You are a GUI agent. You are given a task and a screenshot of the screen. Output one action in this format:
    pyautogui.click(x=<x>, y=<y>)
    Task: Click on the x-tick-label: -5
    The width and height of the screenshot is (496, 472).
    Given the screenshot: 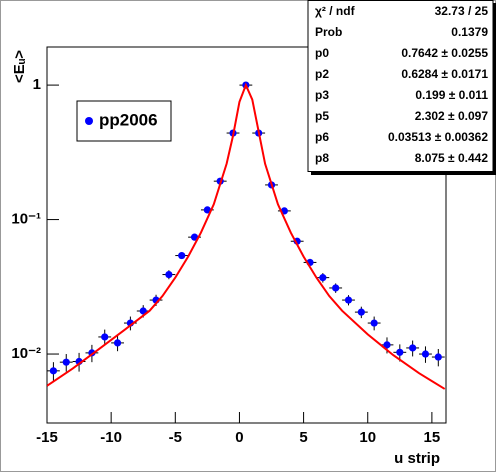 What is the action you would take?
    pyautogui.click(x=175, y=437)
    